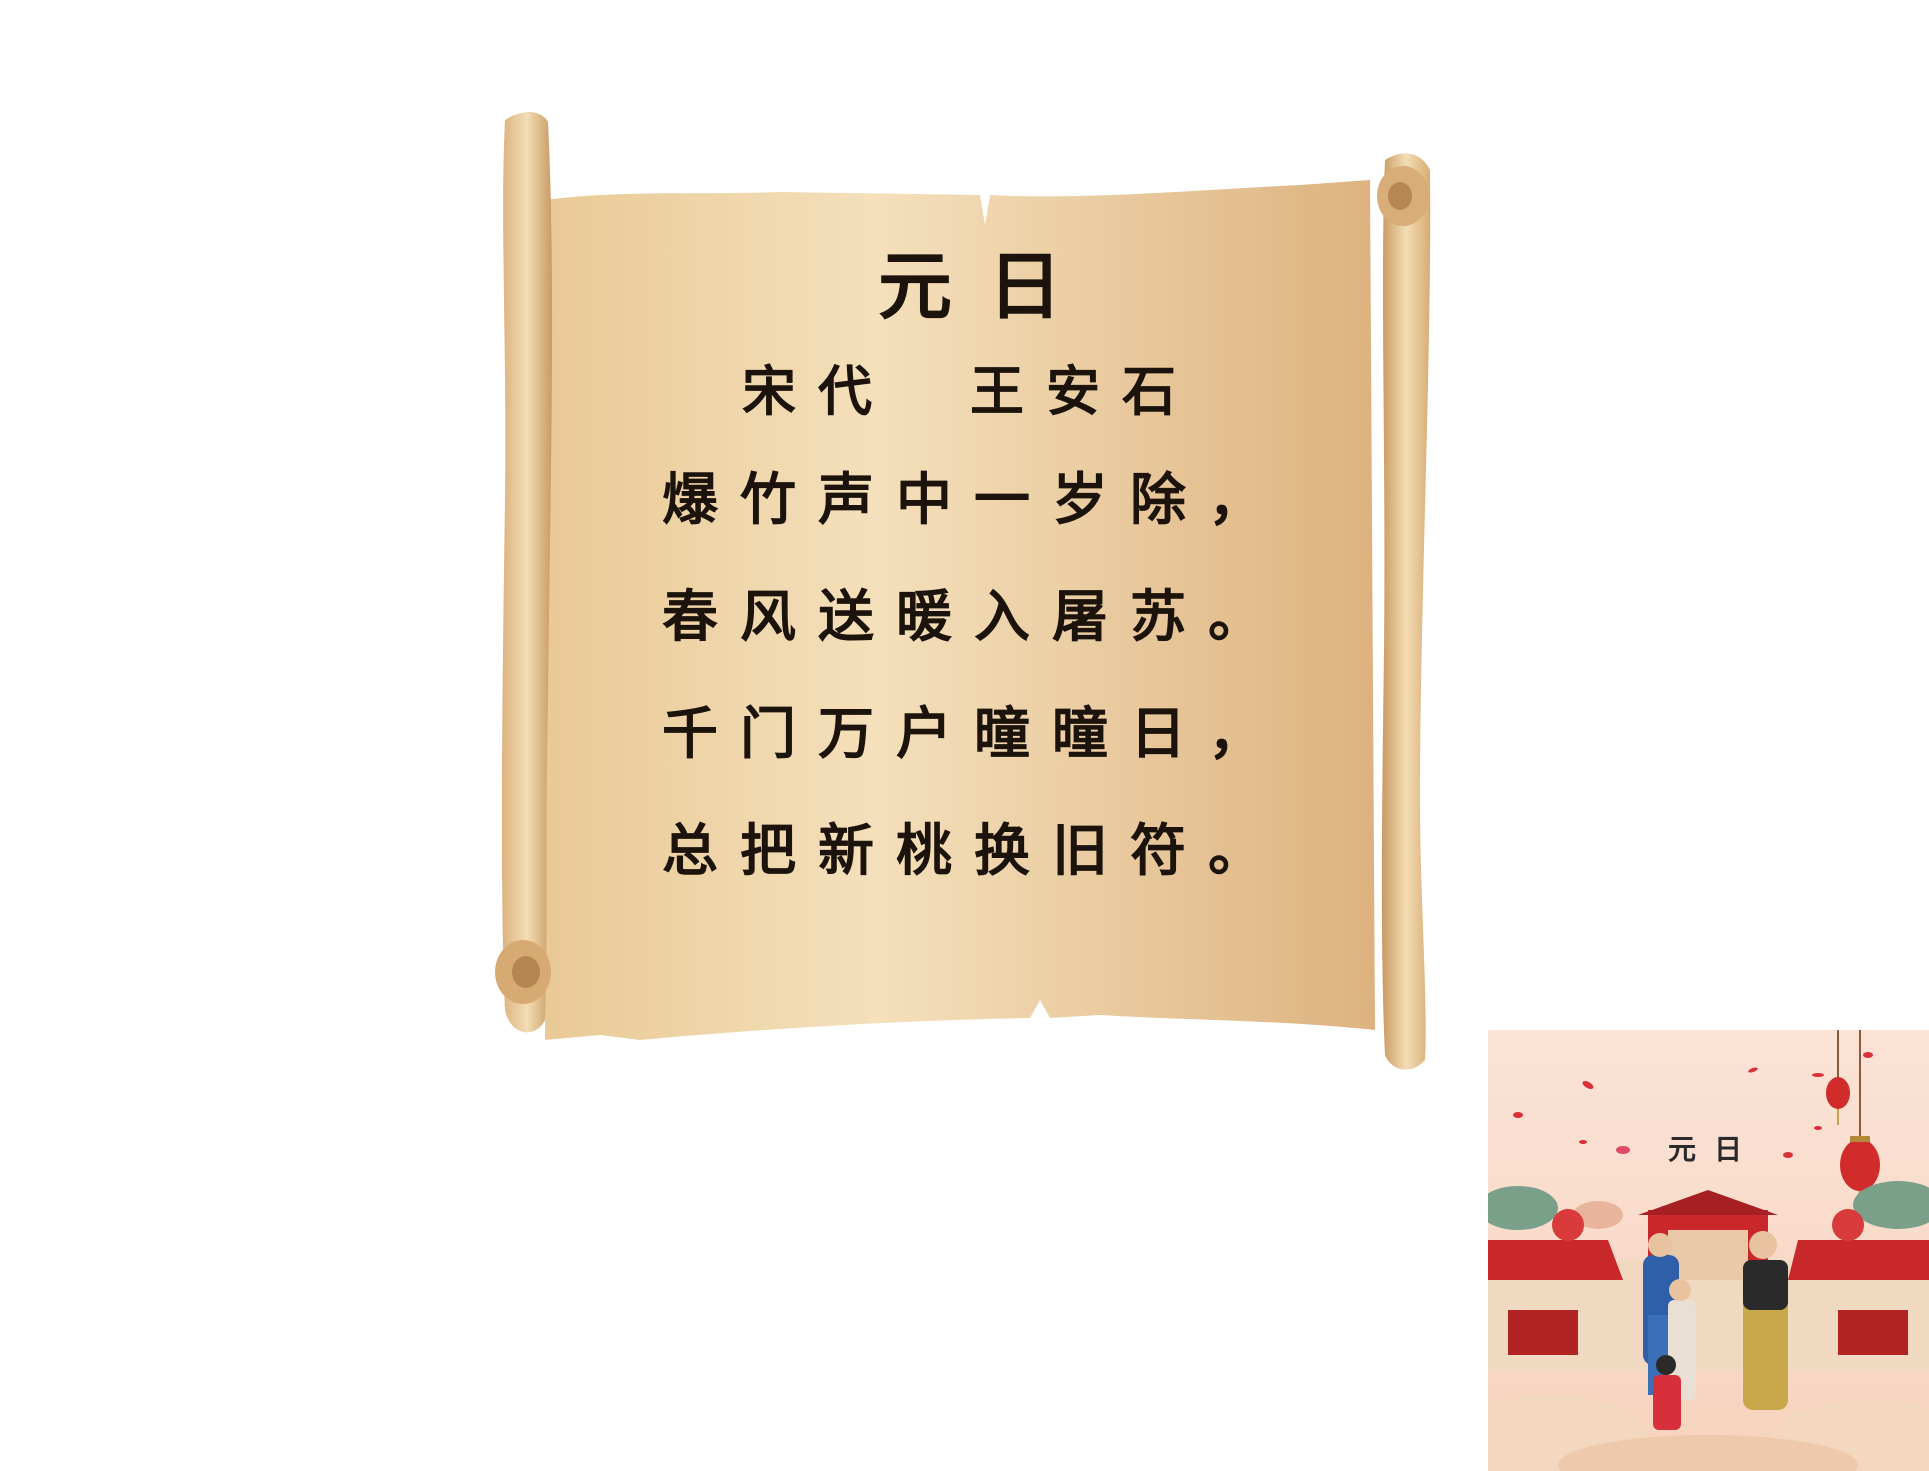 This screenshot has width=1929, height=1471. I want to click on figures, so click(1715, 1330).